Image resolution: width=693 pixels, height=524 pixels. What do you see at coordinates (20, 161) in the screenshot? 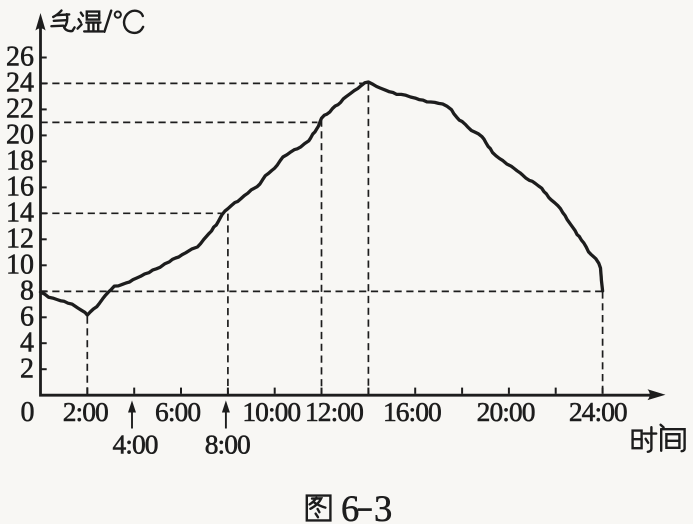
I see `svg-text: 18` at bounding box center [20, 161].